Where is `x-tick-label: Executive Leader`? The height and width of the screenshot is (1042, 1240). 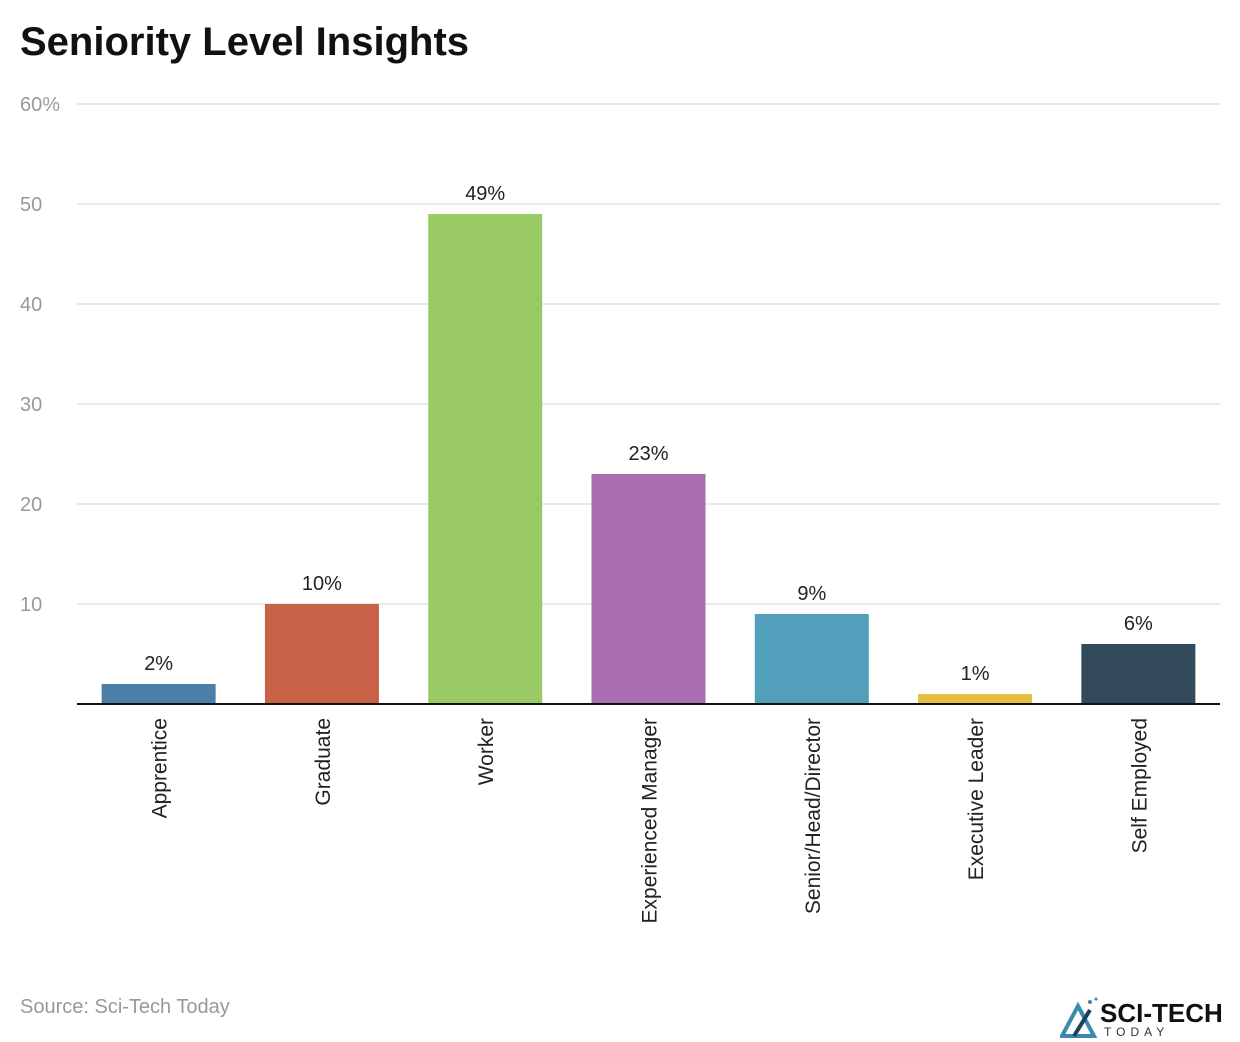 x-tick-label: Executive Leader is located at coordinates (976, 799).